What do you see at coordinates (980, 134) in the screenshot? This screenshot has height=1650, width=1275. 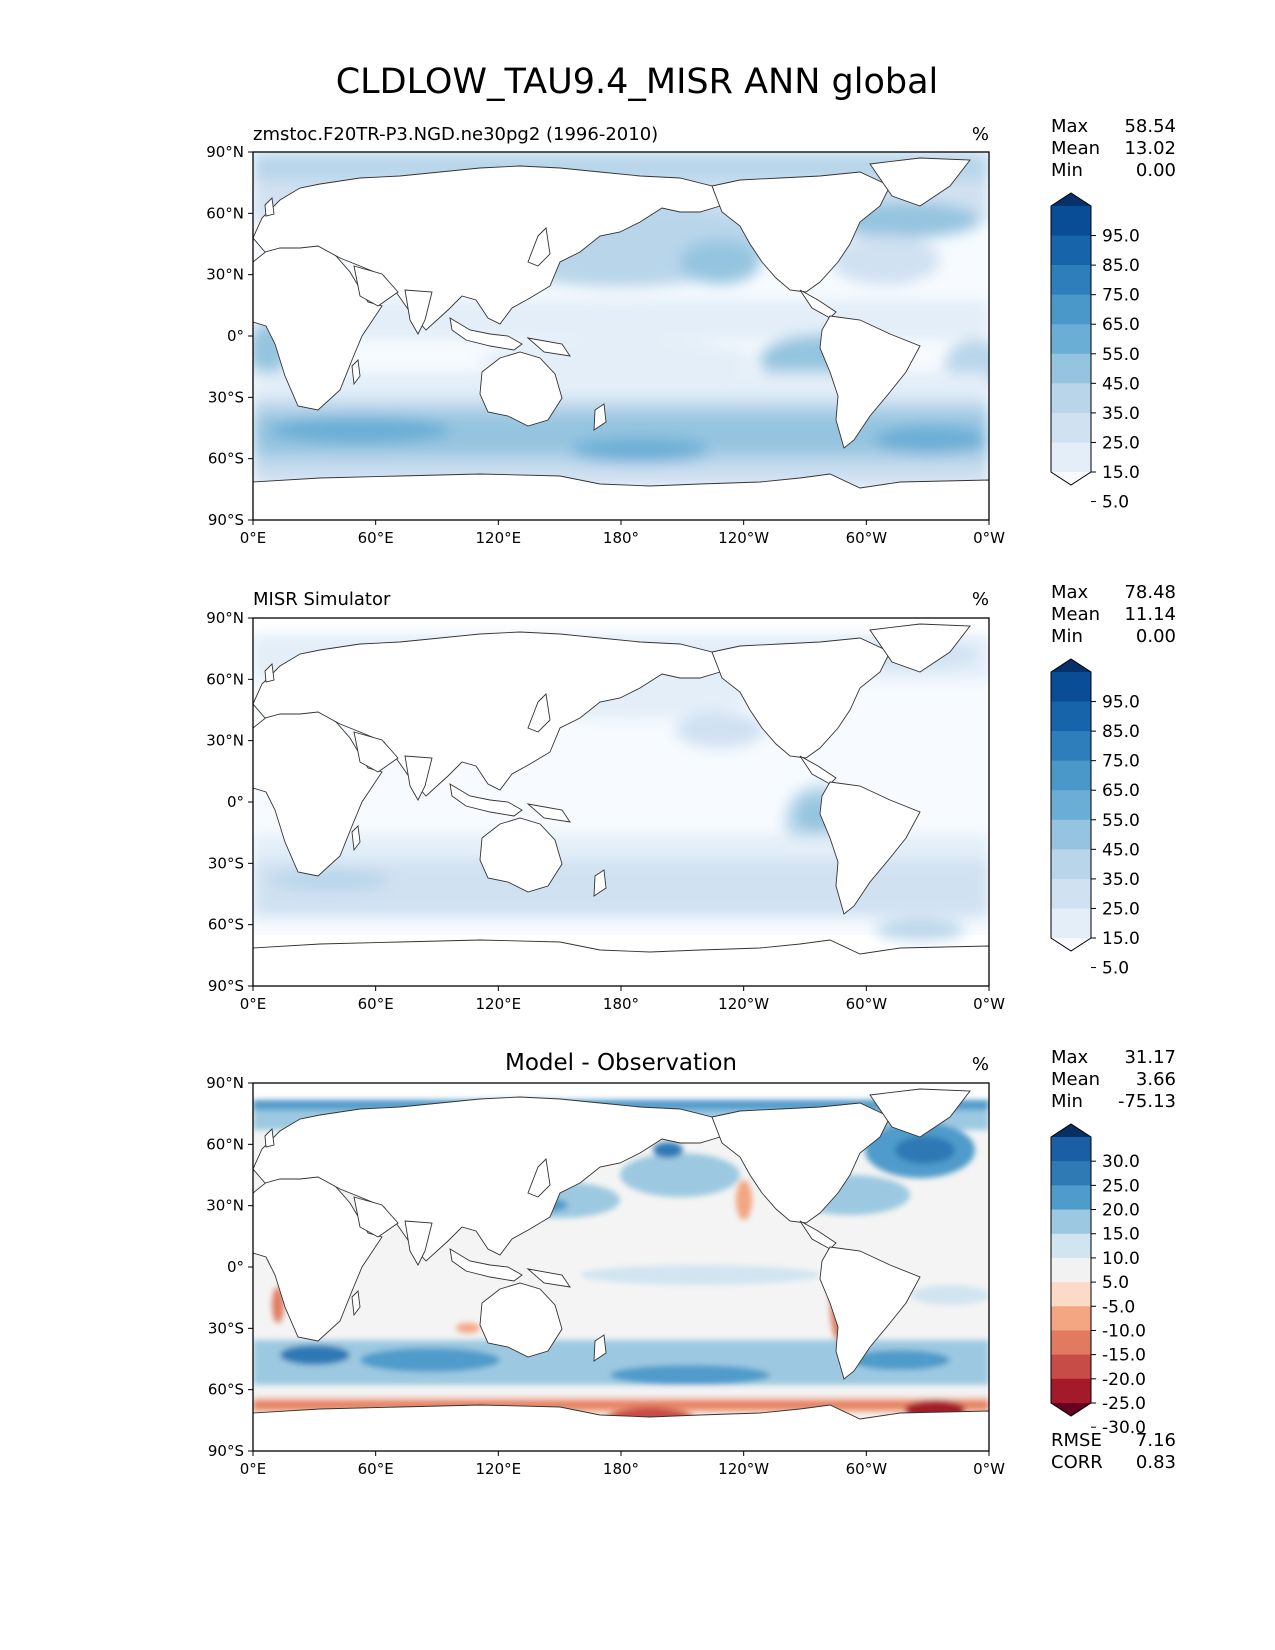 I see `panel-model-units: %` at bounding box center [980, 134].